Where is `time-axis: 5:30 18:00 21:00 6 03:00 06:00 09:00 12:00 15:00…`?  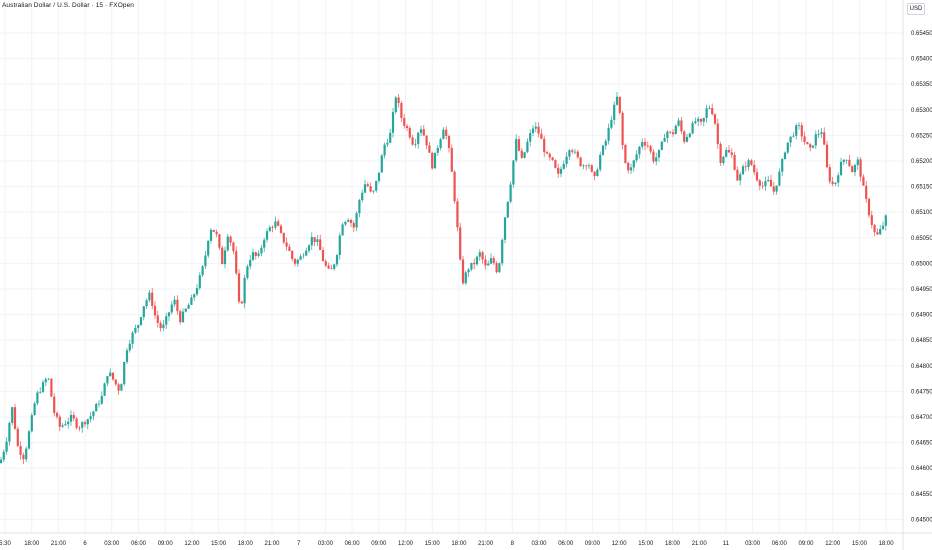 time-axis: 5:30 18:00 21:00 6 03:00 06:00 09:00 12:00 15:00… is located at coordinates (447, 544).